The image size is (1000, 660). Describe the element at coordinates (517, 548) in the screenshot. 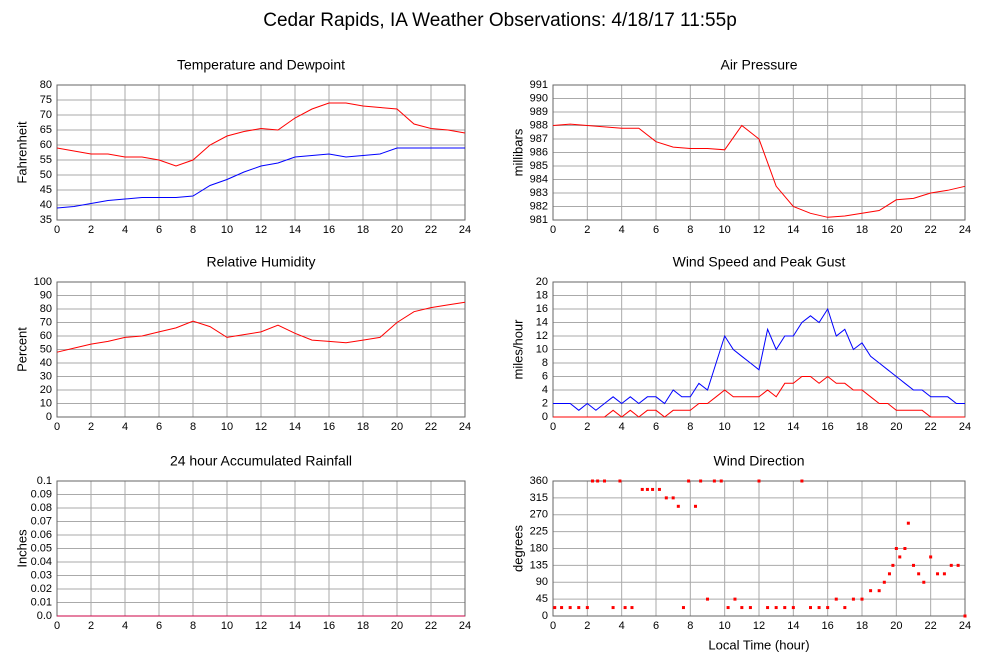

I see `y-axis-label: degrees` at that location.